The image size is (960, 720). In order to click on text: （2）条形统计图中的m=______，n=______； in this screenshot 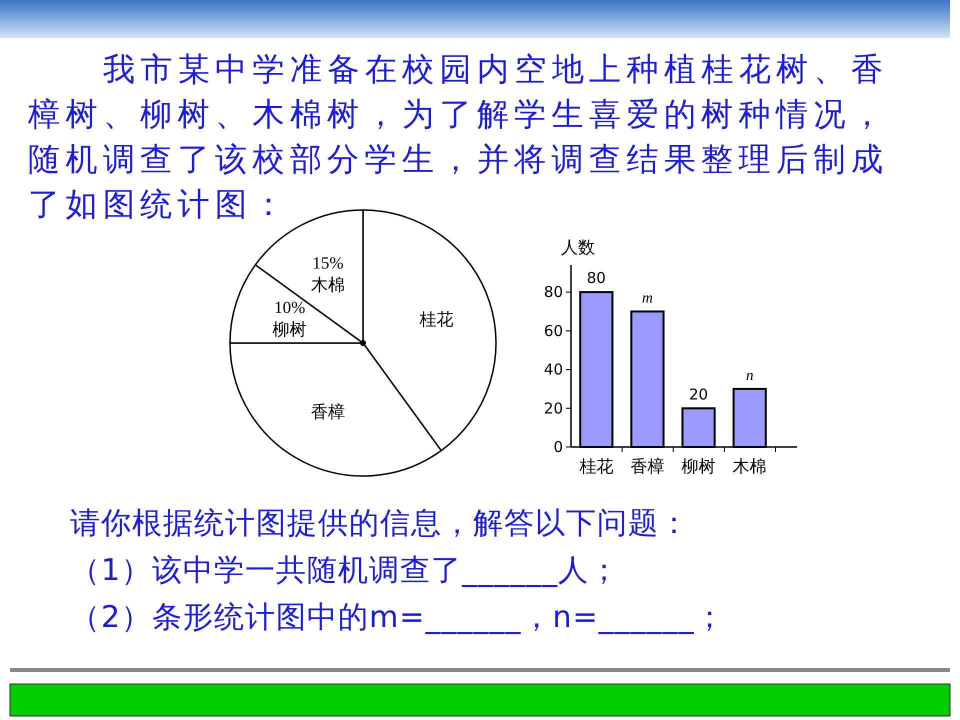, I will do `click(398, 617)`.